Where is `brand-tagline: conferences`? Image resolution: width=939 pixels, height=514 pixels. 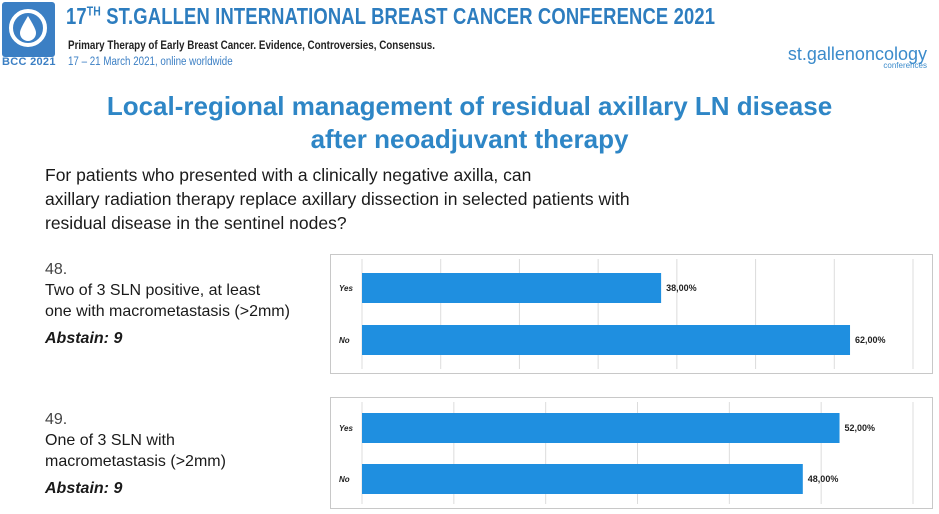
brand-tagline: conferences is located at coordinates (905, 65).